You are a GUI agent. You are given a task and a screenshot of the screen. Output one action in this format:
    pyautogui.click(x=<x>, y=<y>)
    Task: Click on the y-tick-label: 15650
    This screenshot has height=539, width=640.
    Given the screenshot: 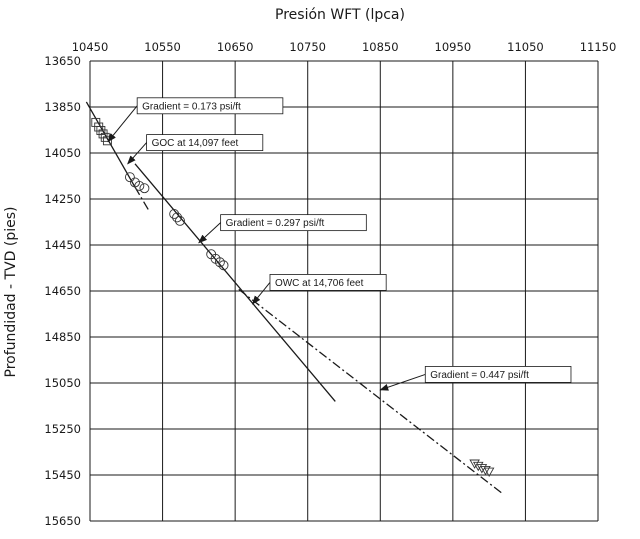 What is the action you would take?
    pyautogui.click(x=62, y=521)
    